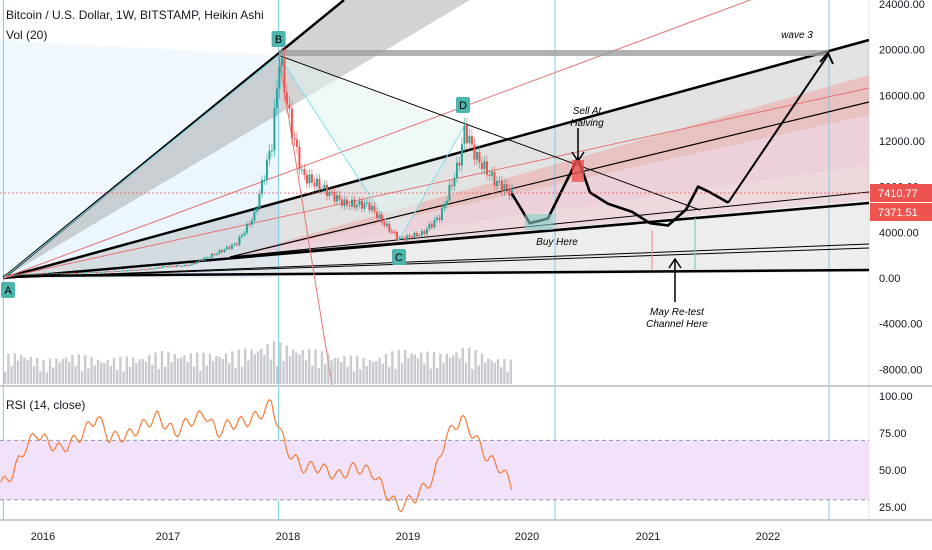 The width and height of the screenshot is (932, 550). What do you see at coordinates (489, 132) in the screenshot?
I see `bd-line` at bounding box center [489, 132].